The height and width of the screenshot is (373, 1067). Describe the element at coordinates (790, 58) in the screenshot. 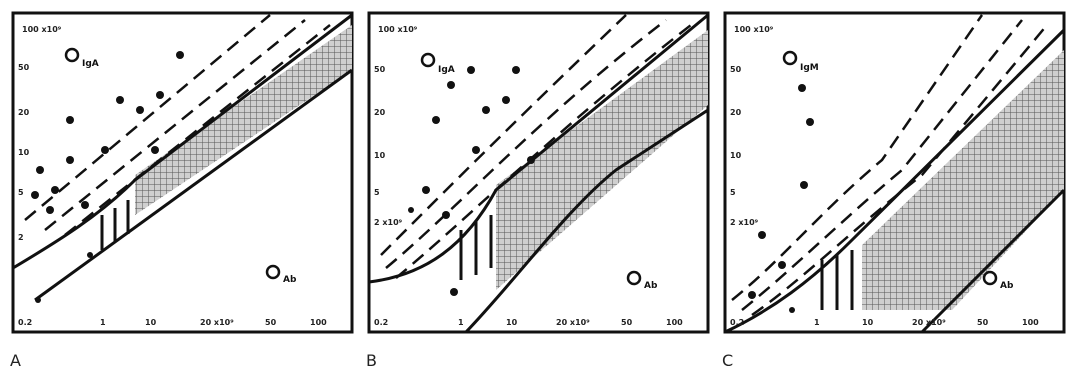

I see `igM-marker-icon` at that location.